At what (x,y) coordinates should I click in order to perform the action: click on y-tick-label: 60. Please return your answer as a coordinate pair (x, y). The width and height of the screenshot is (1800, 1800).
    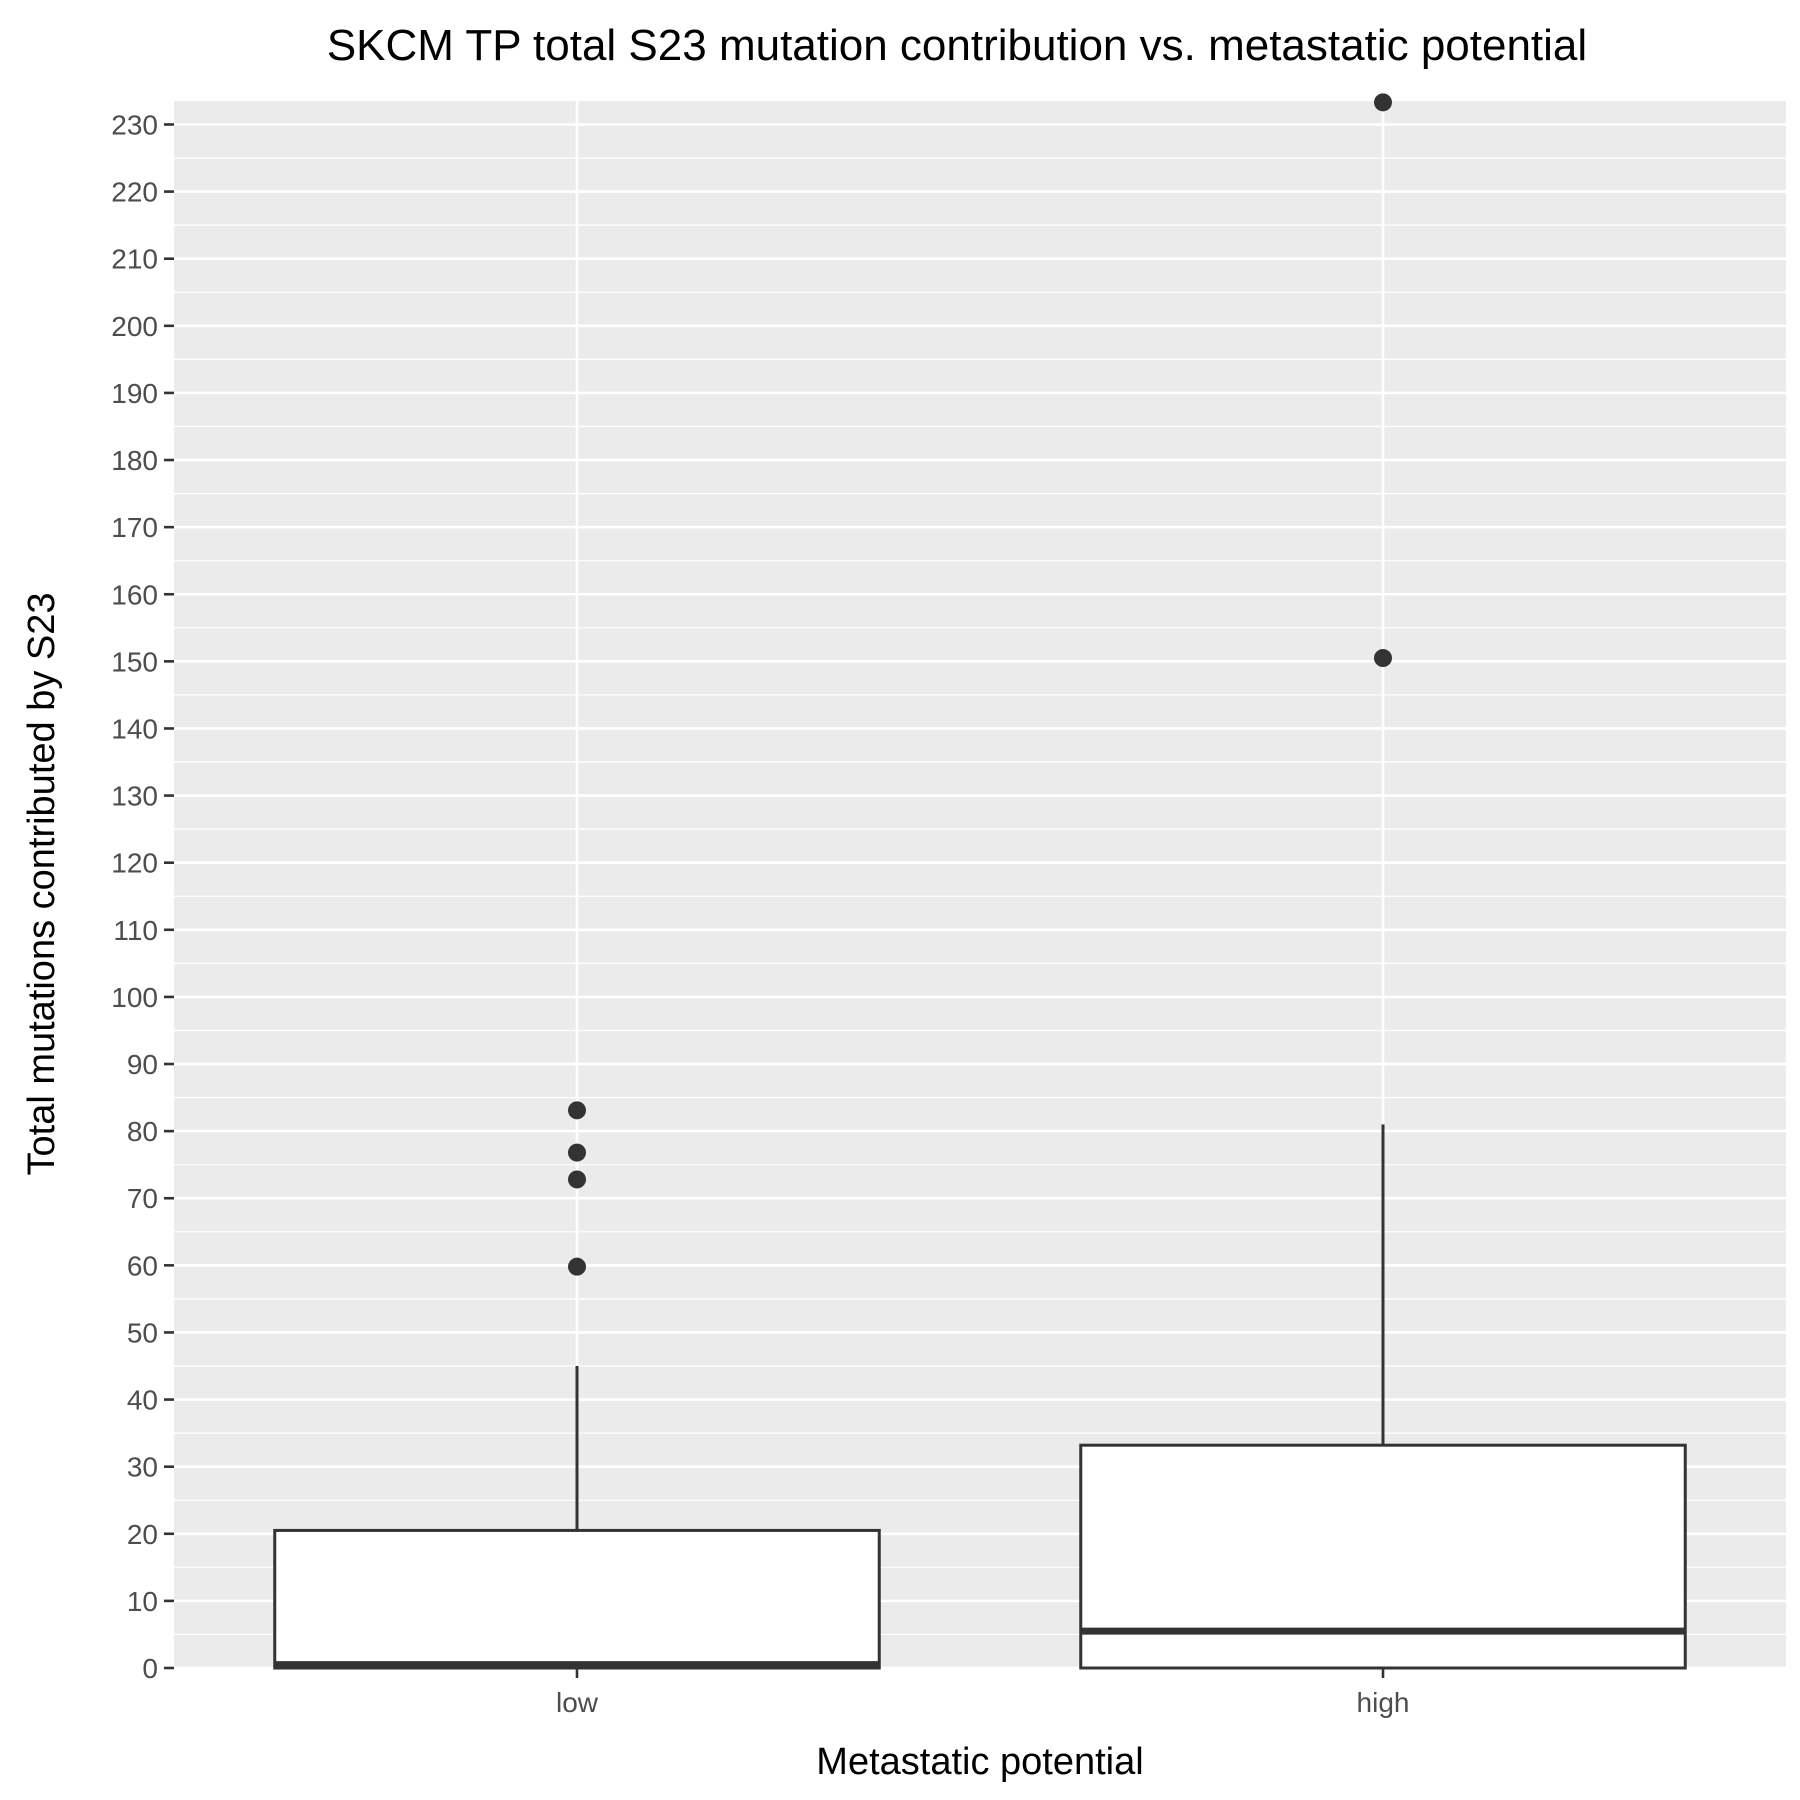
    Looking at the image, I should click on (142, 1265).